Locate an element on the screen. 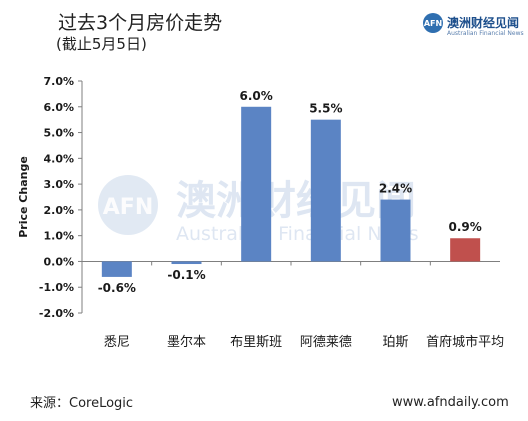 The image size is (528, 421). data-label: -0.1% is located at coordinates (186, 275).